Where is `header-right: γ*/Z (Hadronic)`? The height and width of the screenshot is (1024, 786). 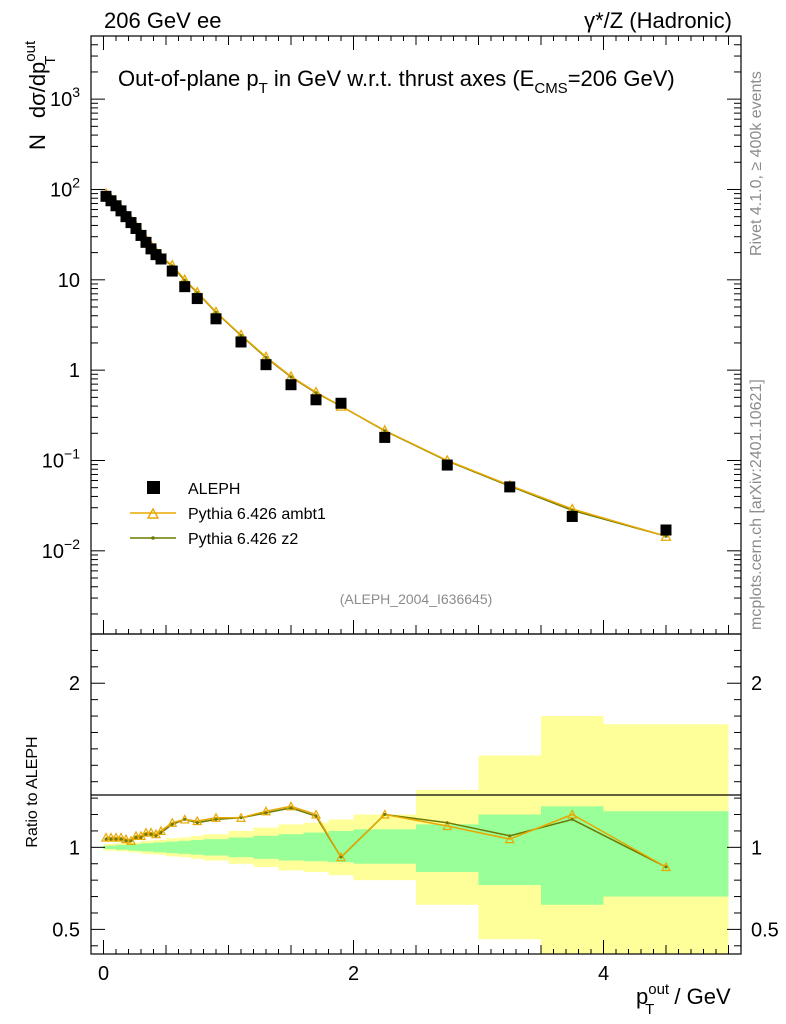 header-right: γ*/Z (Hadronic) is located at coordinates (658, 20).